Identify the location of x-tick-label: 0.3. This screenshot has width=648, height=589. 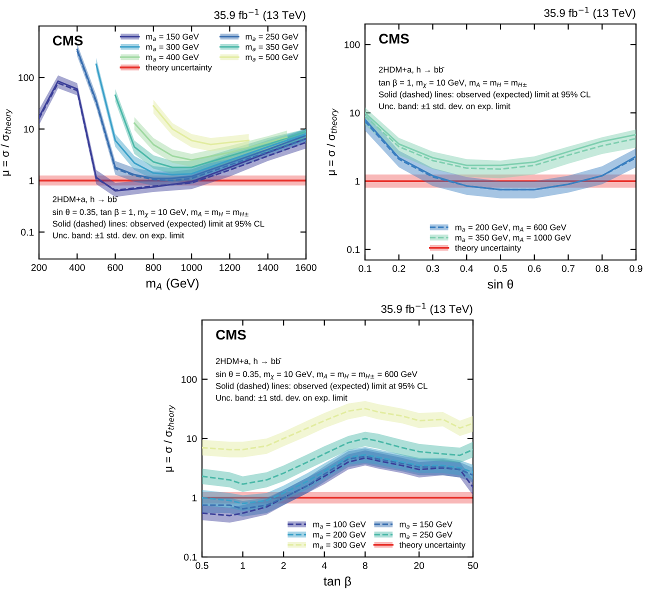
(433, 268).